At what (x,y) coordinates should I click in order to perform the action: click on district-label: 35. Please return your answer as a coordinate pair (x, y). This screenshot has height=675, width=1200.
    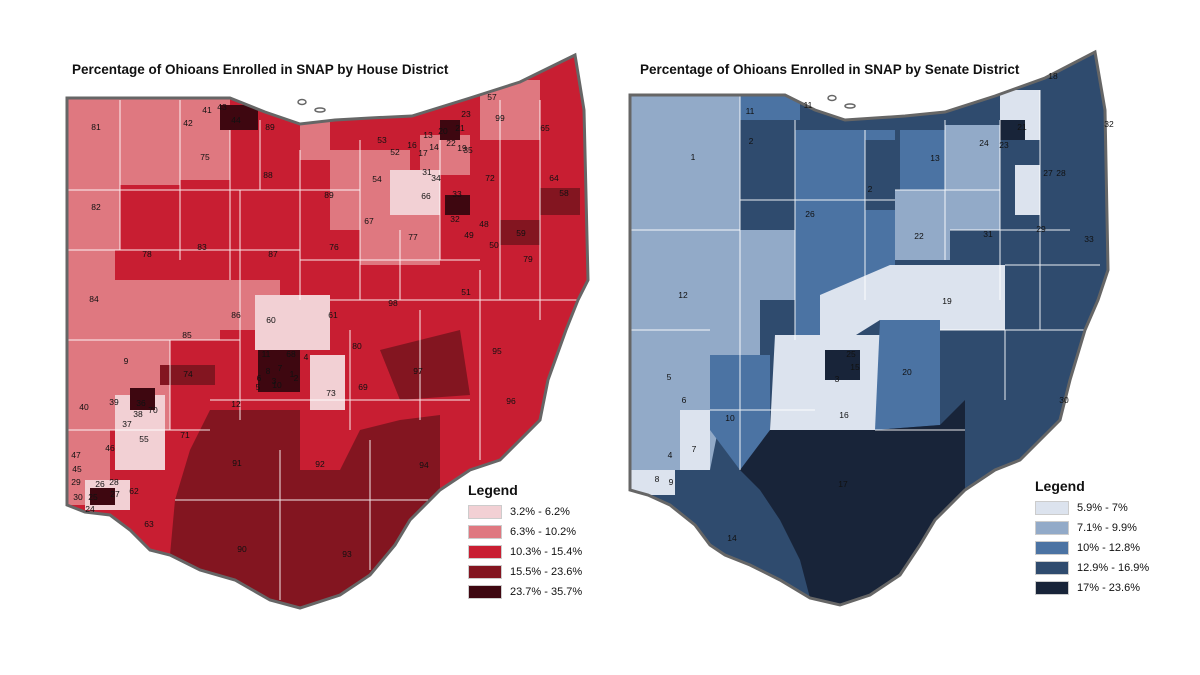
    Looking at the image, I should click on (468, 150).